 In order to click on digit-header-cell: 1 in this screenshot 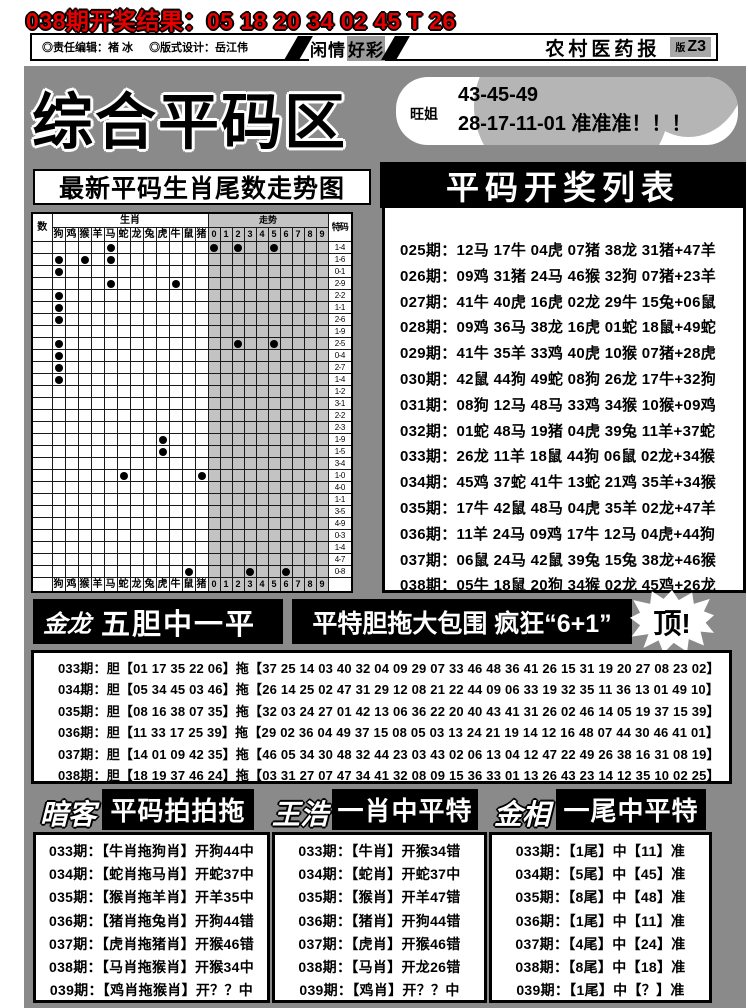, I will do `click(226, 234)`.